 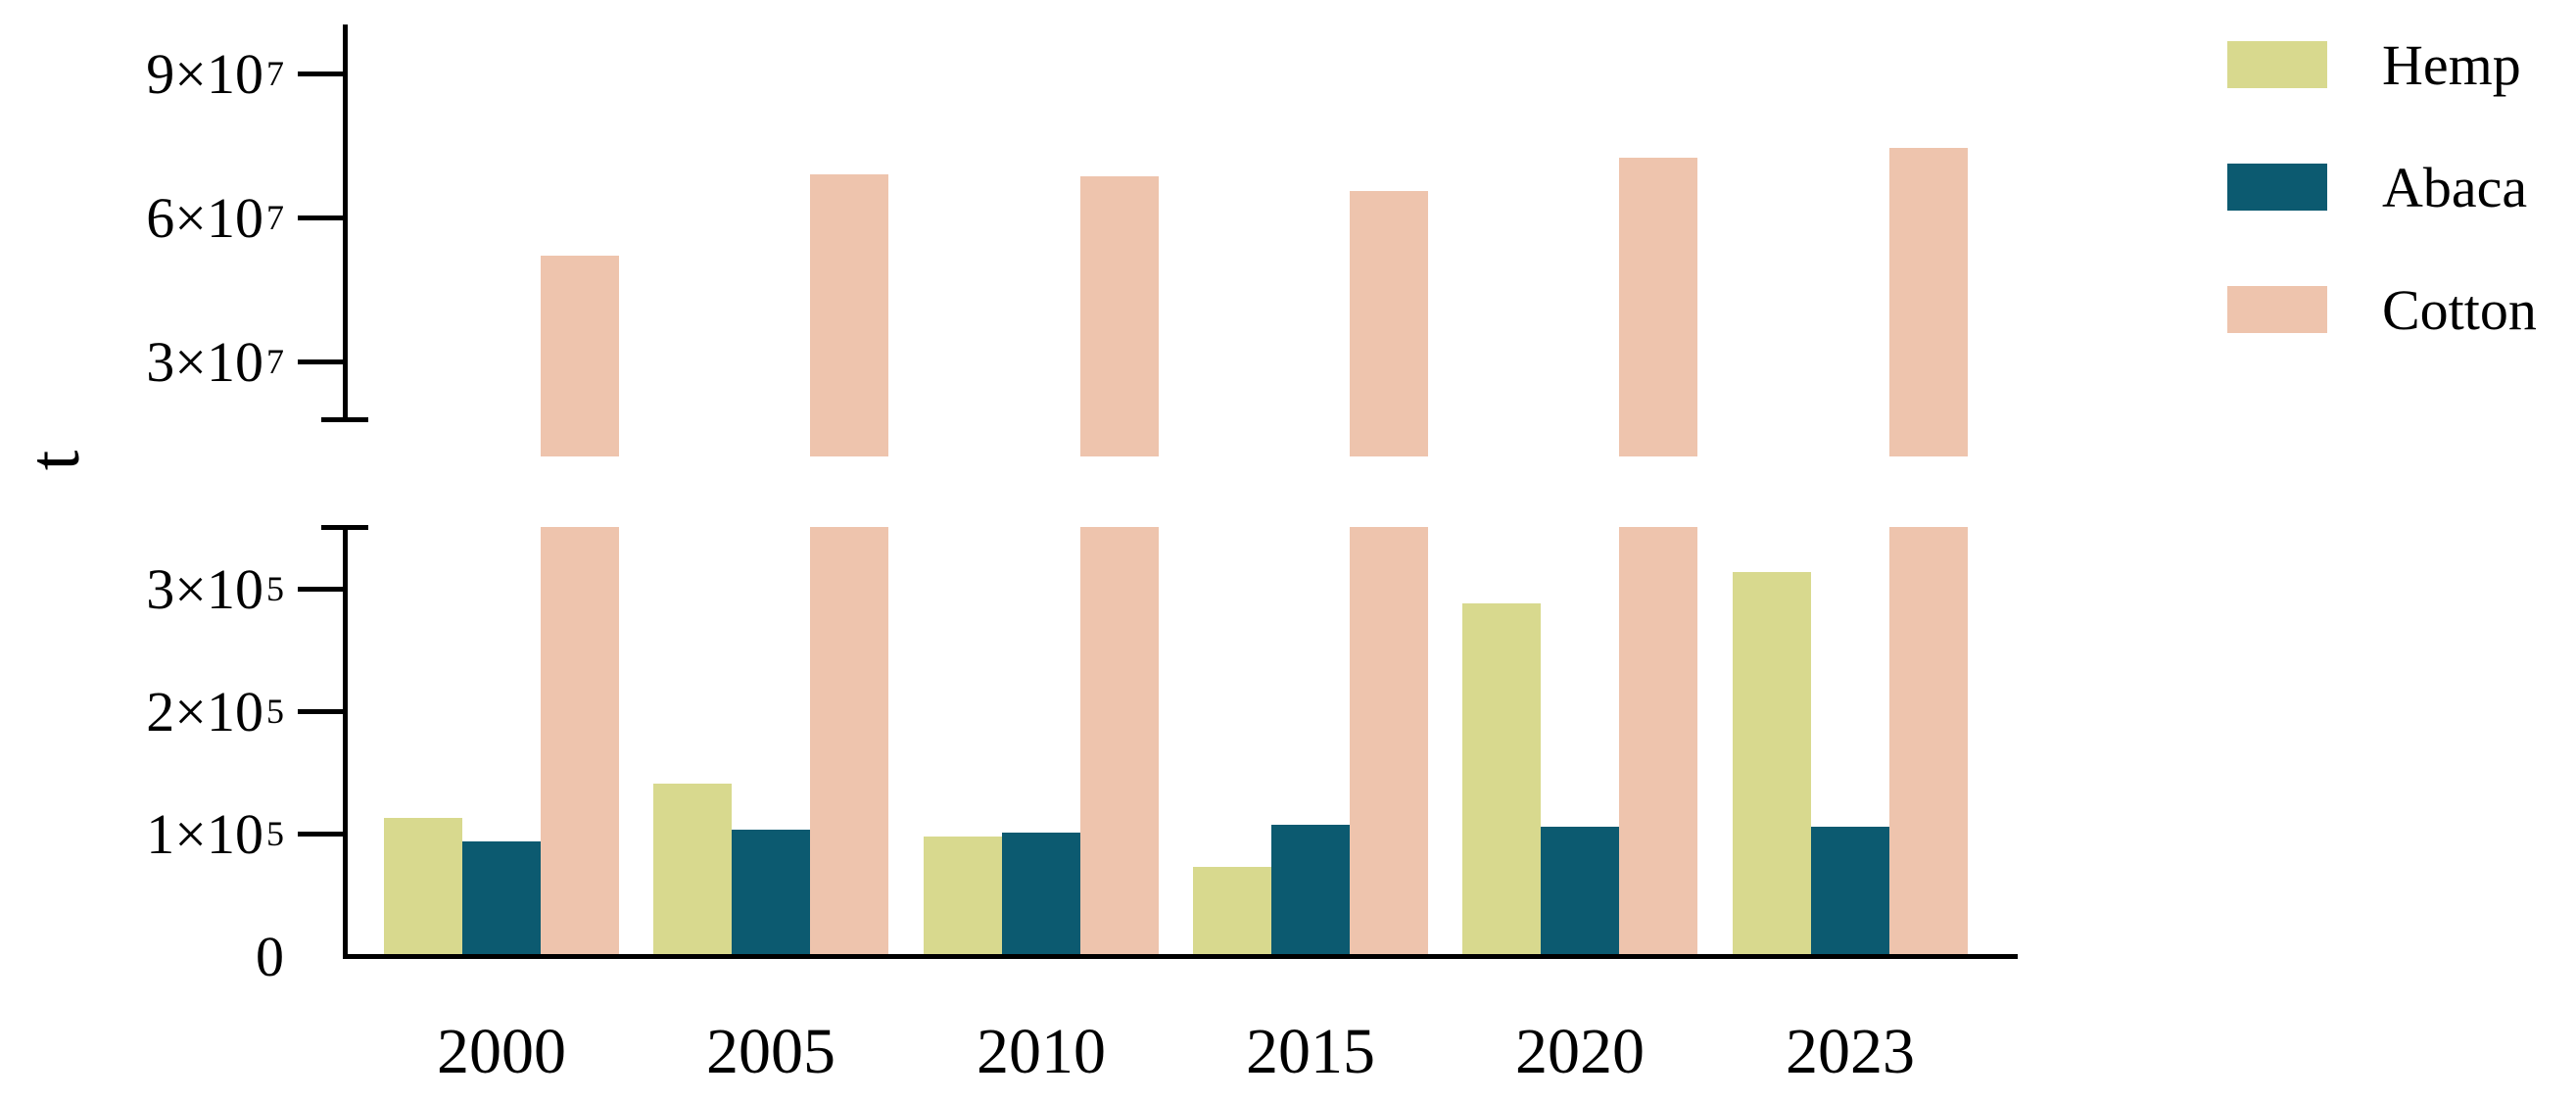 I want to click on bar-cotton-2010-upper-segment, so click(x=1119, y=316).